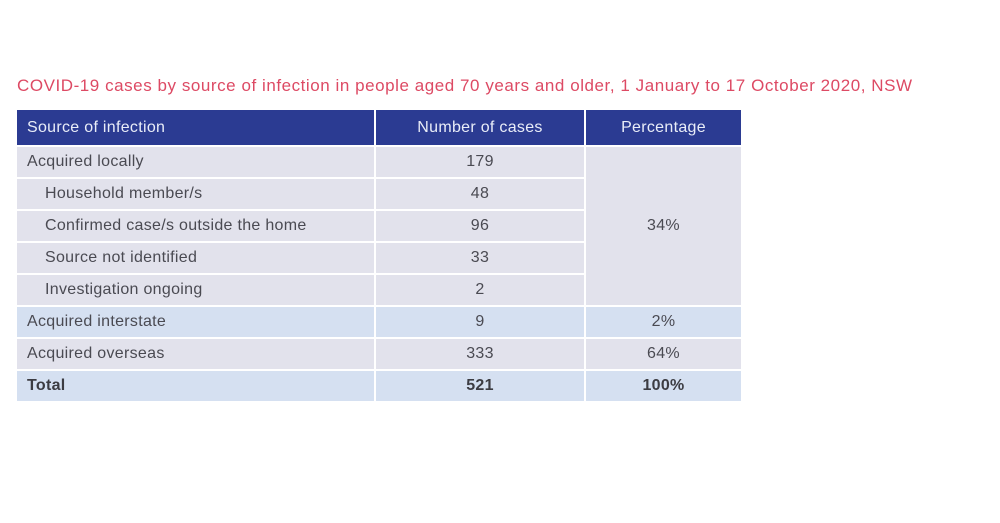 This screenshot has height=523, width=1000. What do you see at coordinates (196, 322) in the screenshot?
I see `row-label: Acquired interstate` at bounding box center [196, 322].